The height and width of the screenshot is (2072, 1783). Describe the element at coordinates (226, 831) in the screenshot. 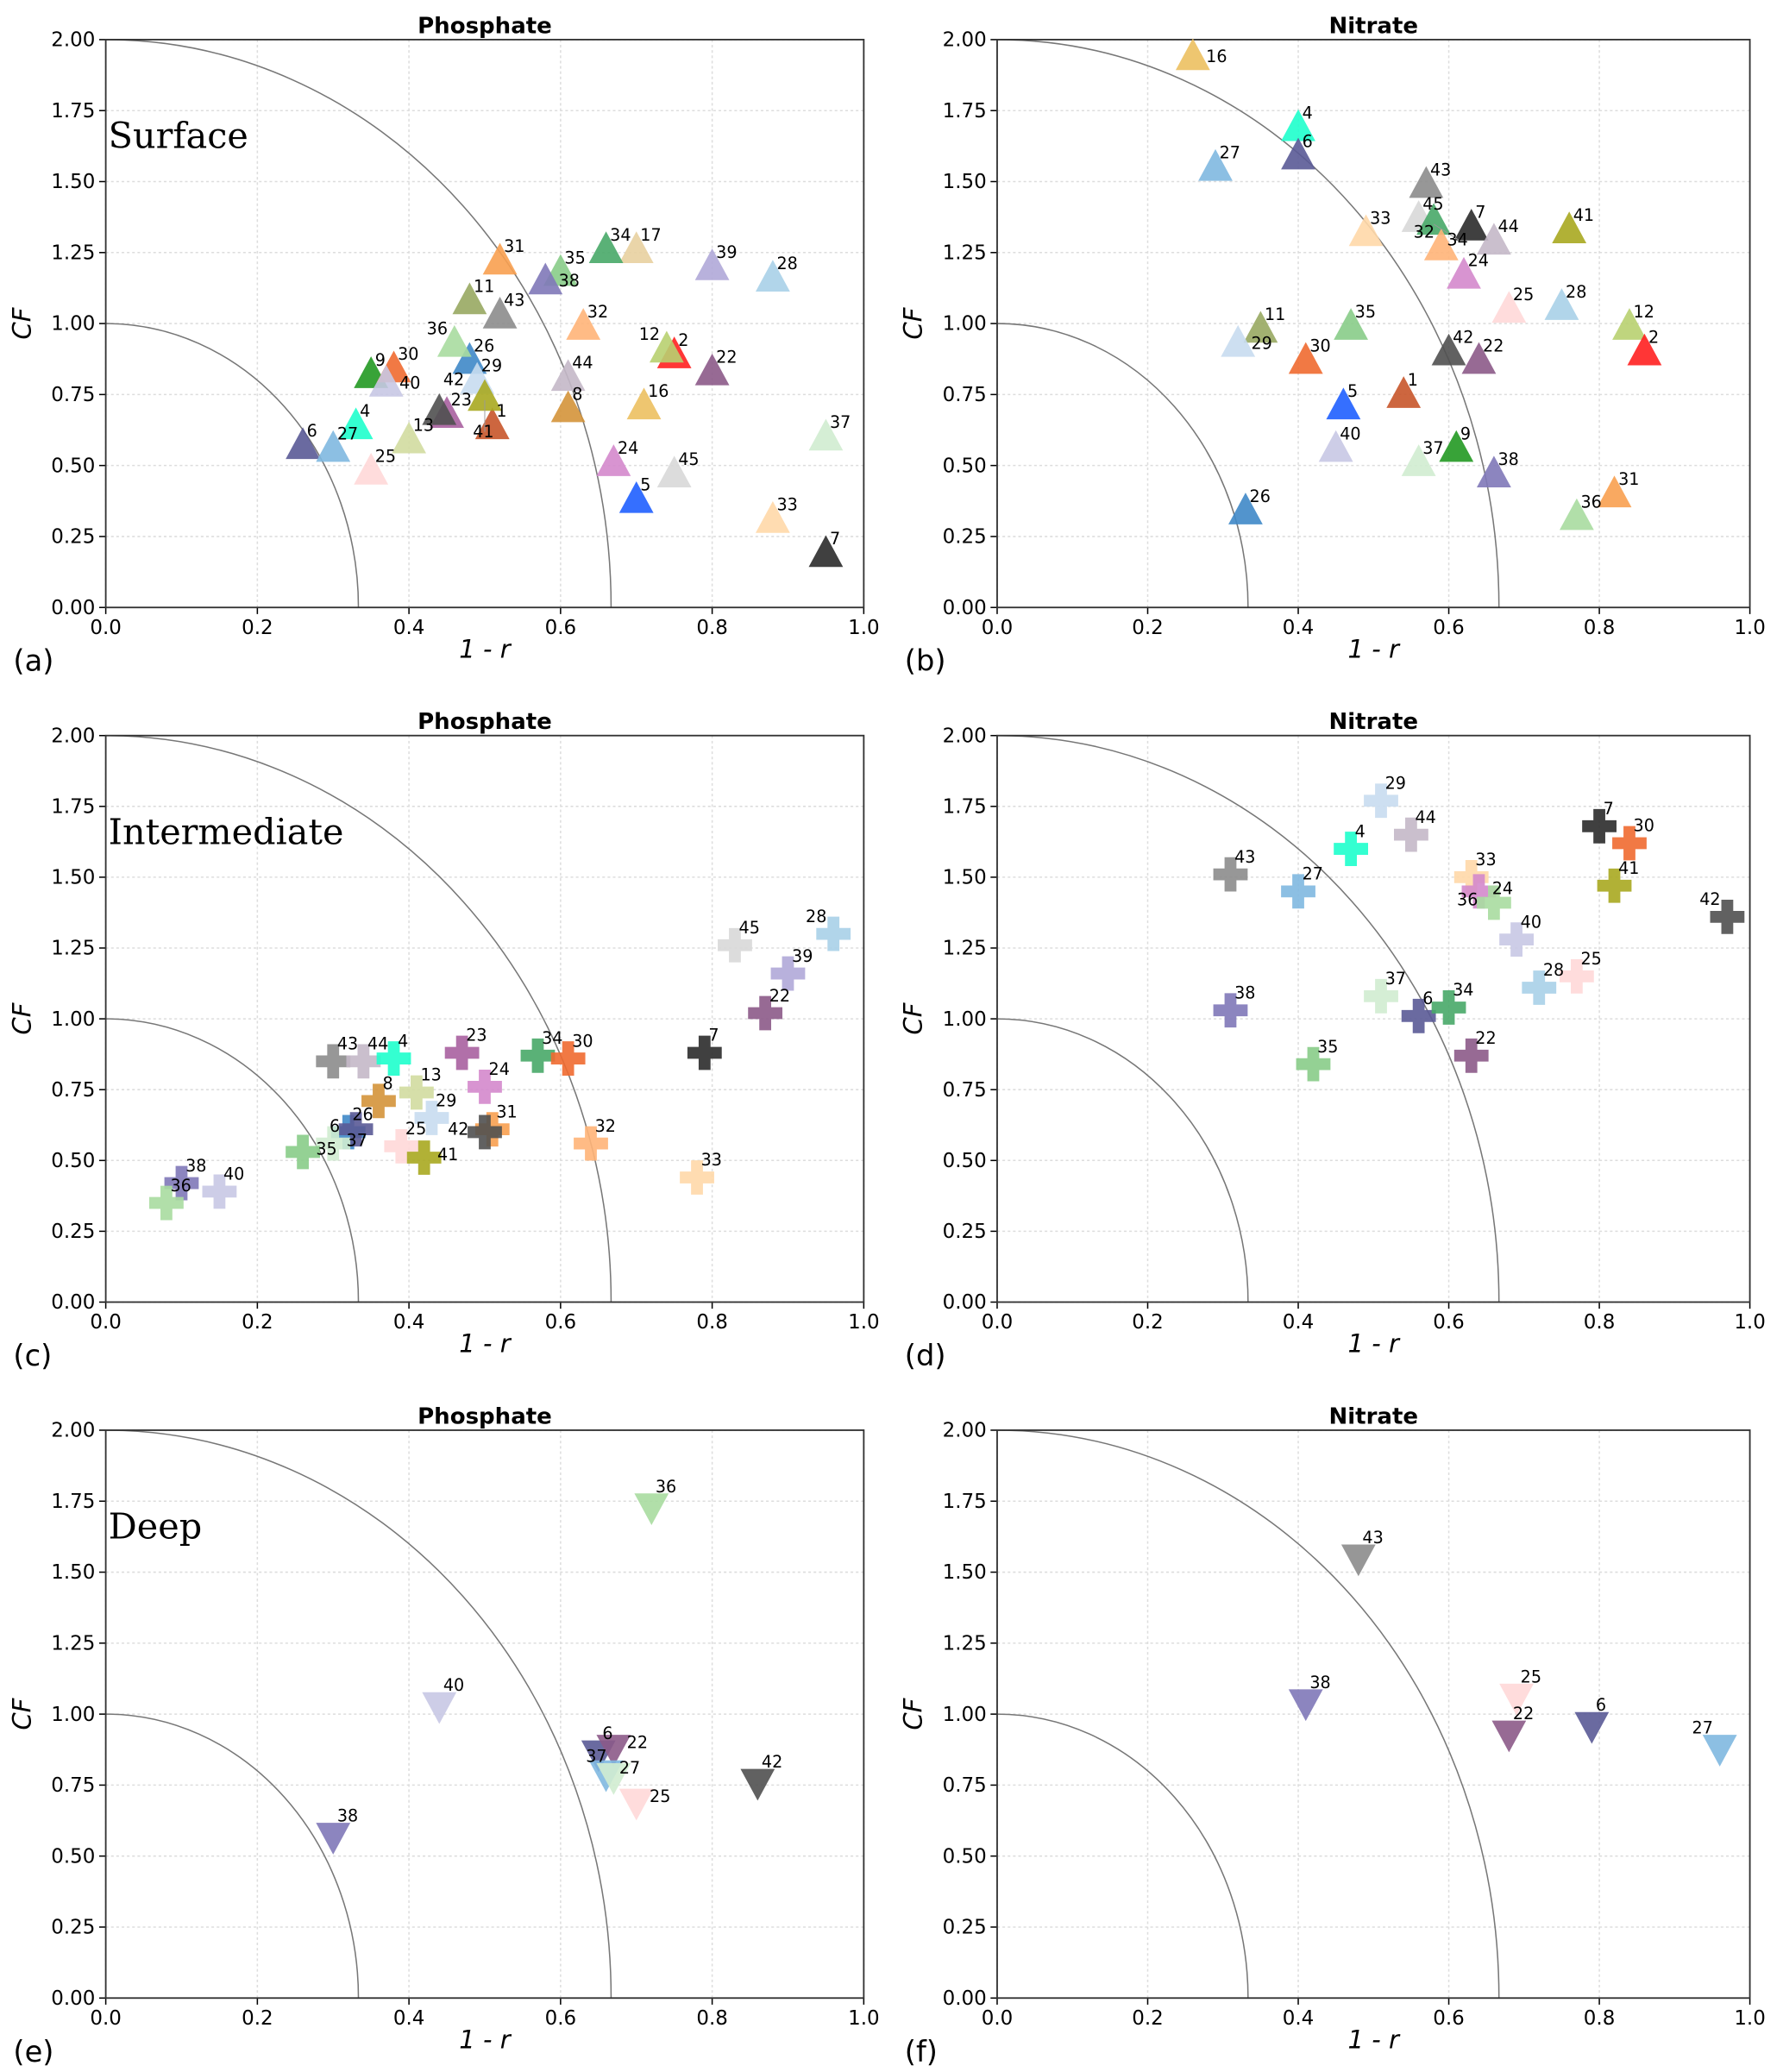

I see `depth-label: Intermediate` at that location.